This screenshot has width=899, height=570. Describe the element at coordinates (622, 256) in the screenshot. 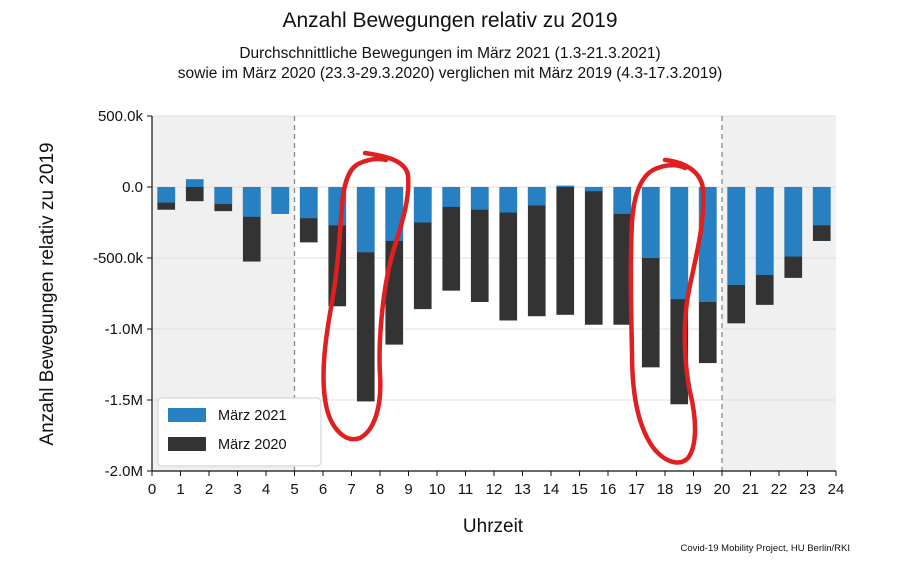

I see `bar-2020-h16` at that location.